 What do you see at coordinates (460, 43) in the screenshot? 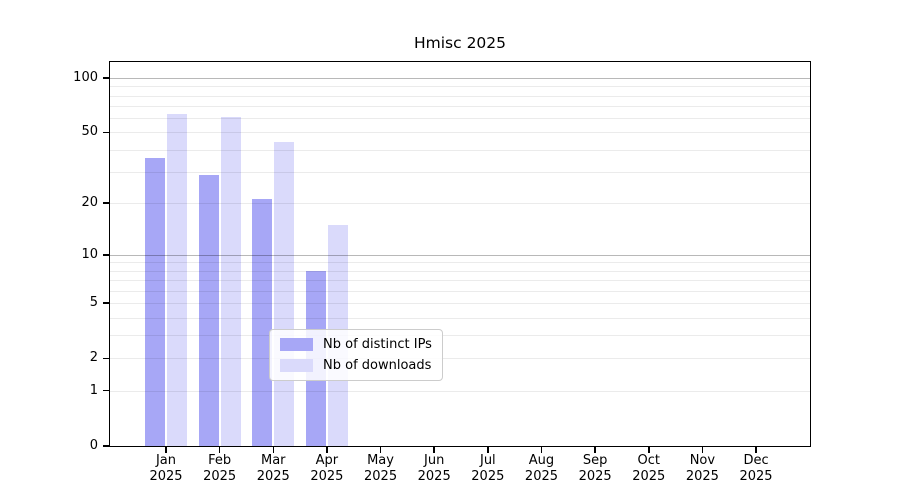
I see `chart-title: Hmisc 2025` at bounding box center [460, 43].